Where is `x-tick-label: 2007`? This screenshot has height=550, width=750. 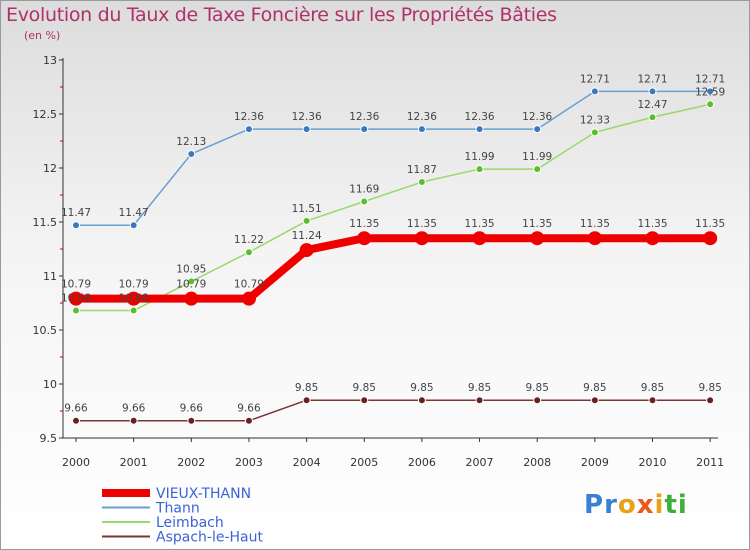 x-tick-label: 2007 is located at coordinates (480, 462).